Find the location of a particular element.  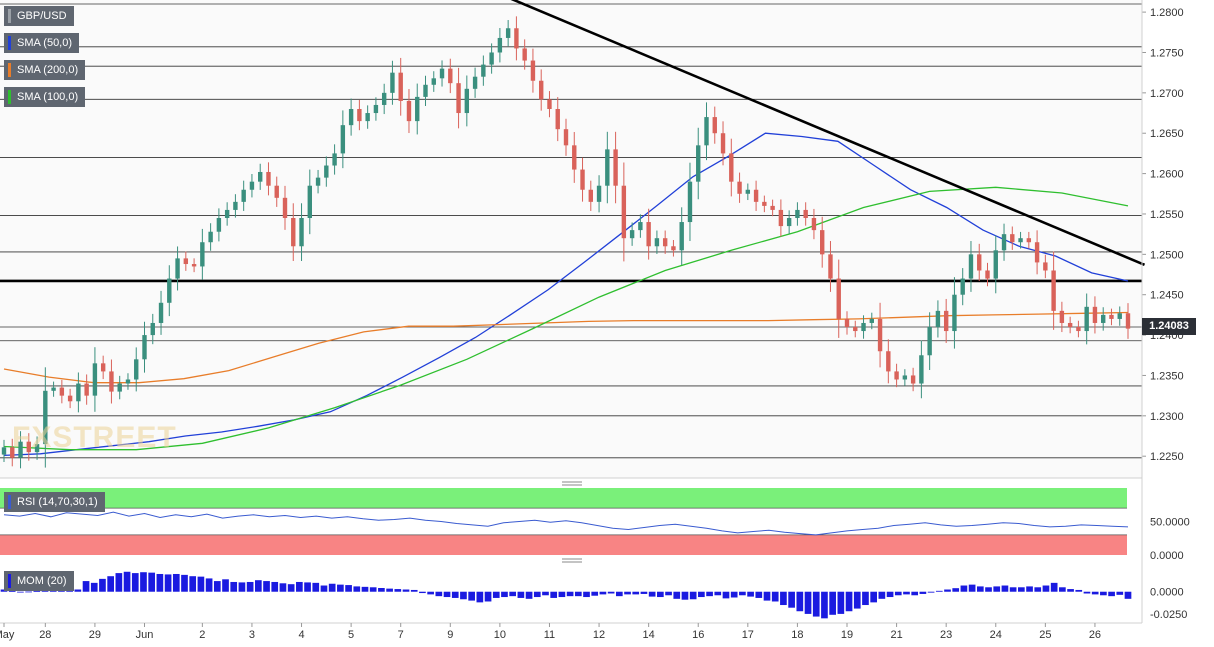

mom-label: MOM (20) is located at coordinates (39, 581).